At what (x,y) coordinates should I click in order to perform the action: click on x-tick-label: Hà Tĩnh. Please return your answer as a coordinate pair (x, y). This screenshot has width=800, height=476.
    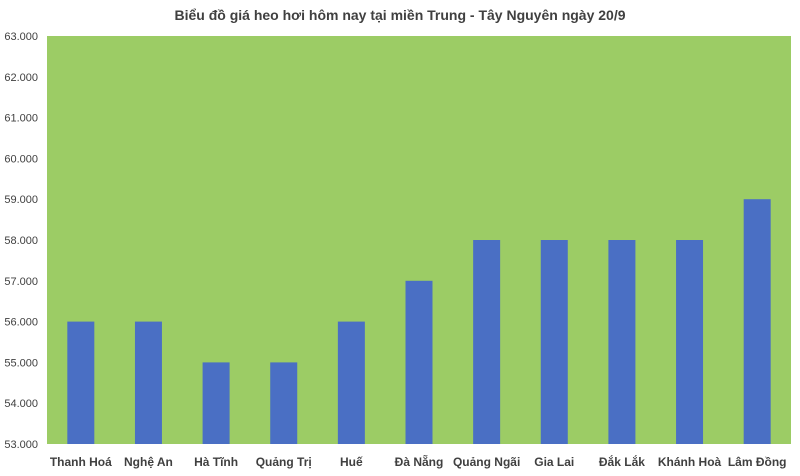
    Looking at the image, I should click on (216, 462).